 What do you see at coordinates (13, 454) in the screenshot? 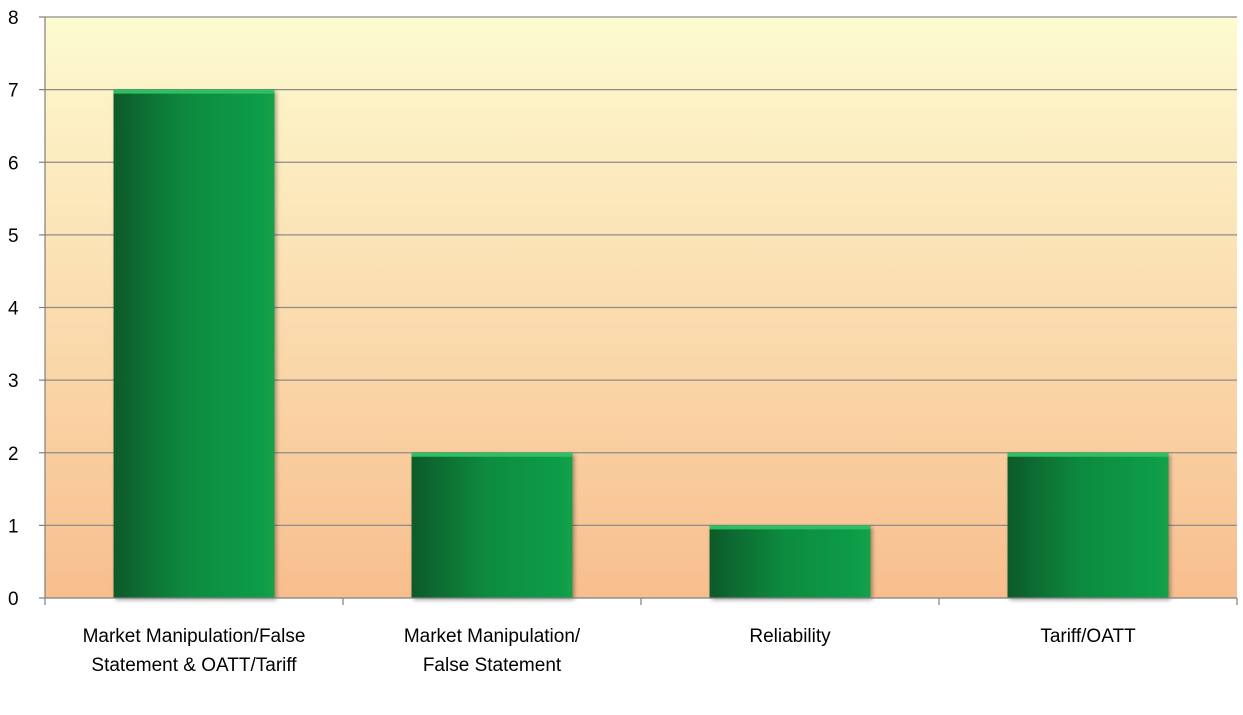
I see `y-tick-label: 2` at bounding box center [13, 454].